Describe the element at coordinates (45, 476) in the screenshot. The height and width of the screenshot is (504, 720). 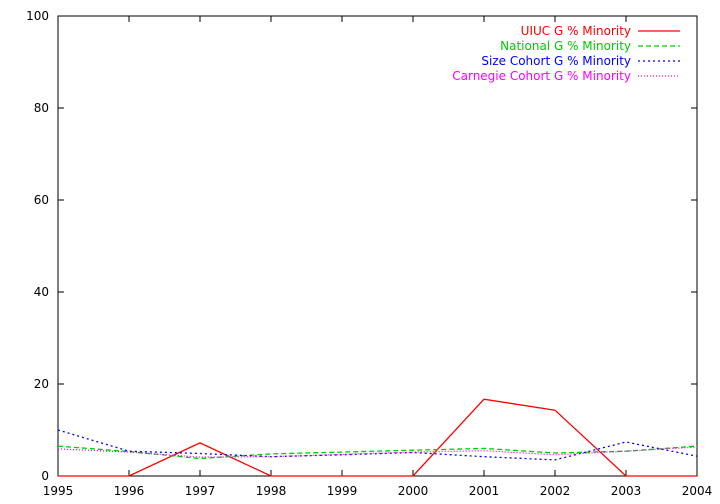
I see `y-tick-label: 0` at that location.